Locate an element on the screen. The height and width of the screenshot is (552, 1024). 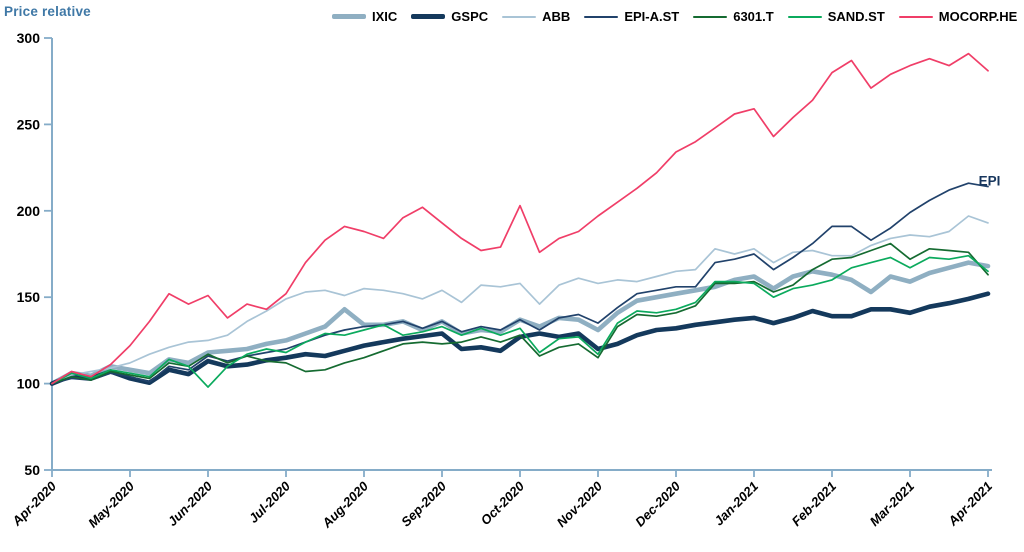
x-tick-label: Feb-2021 is located at coordinates (814, 504).